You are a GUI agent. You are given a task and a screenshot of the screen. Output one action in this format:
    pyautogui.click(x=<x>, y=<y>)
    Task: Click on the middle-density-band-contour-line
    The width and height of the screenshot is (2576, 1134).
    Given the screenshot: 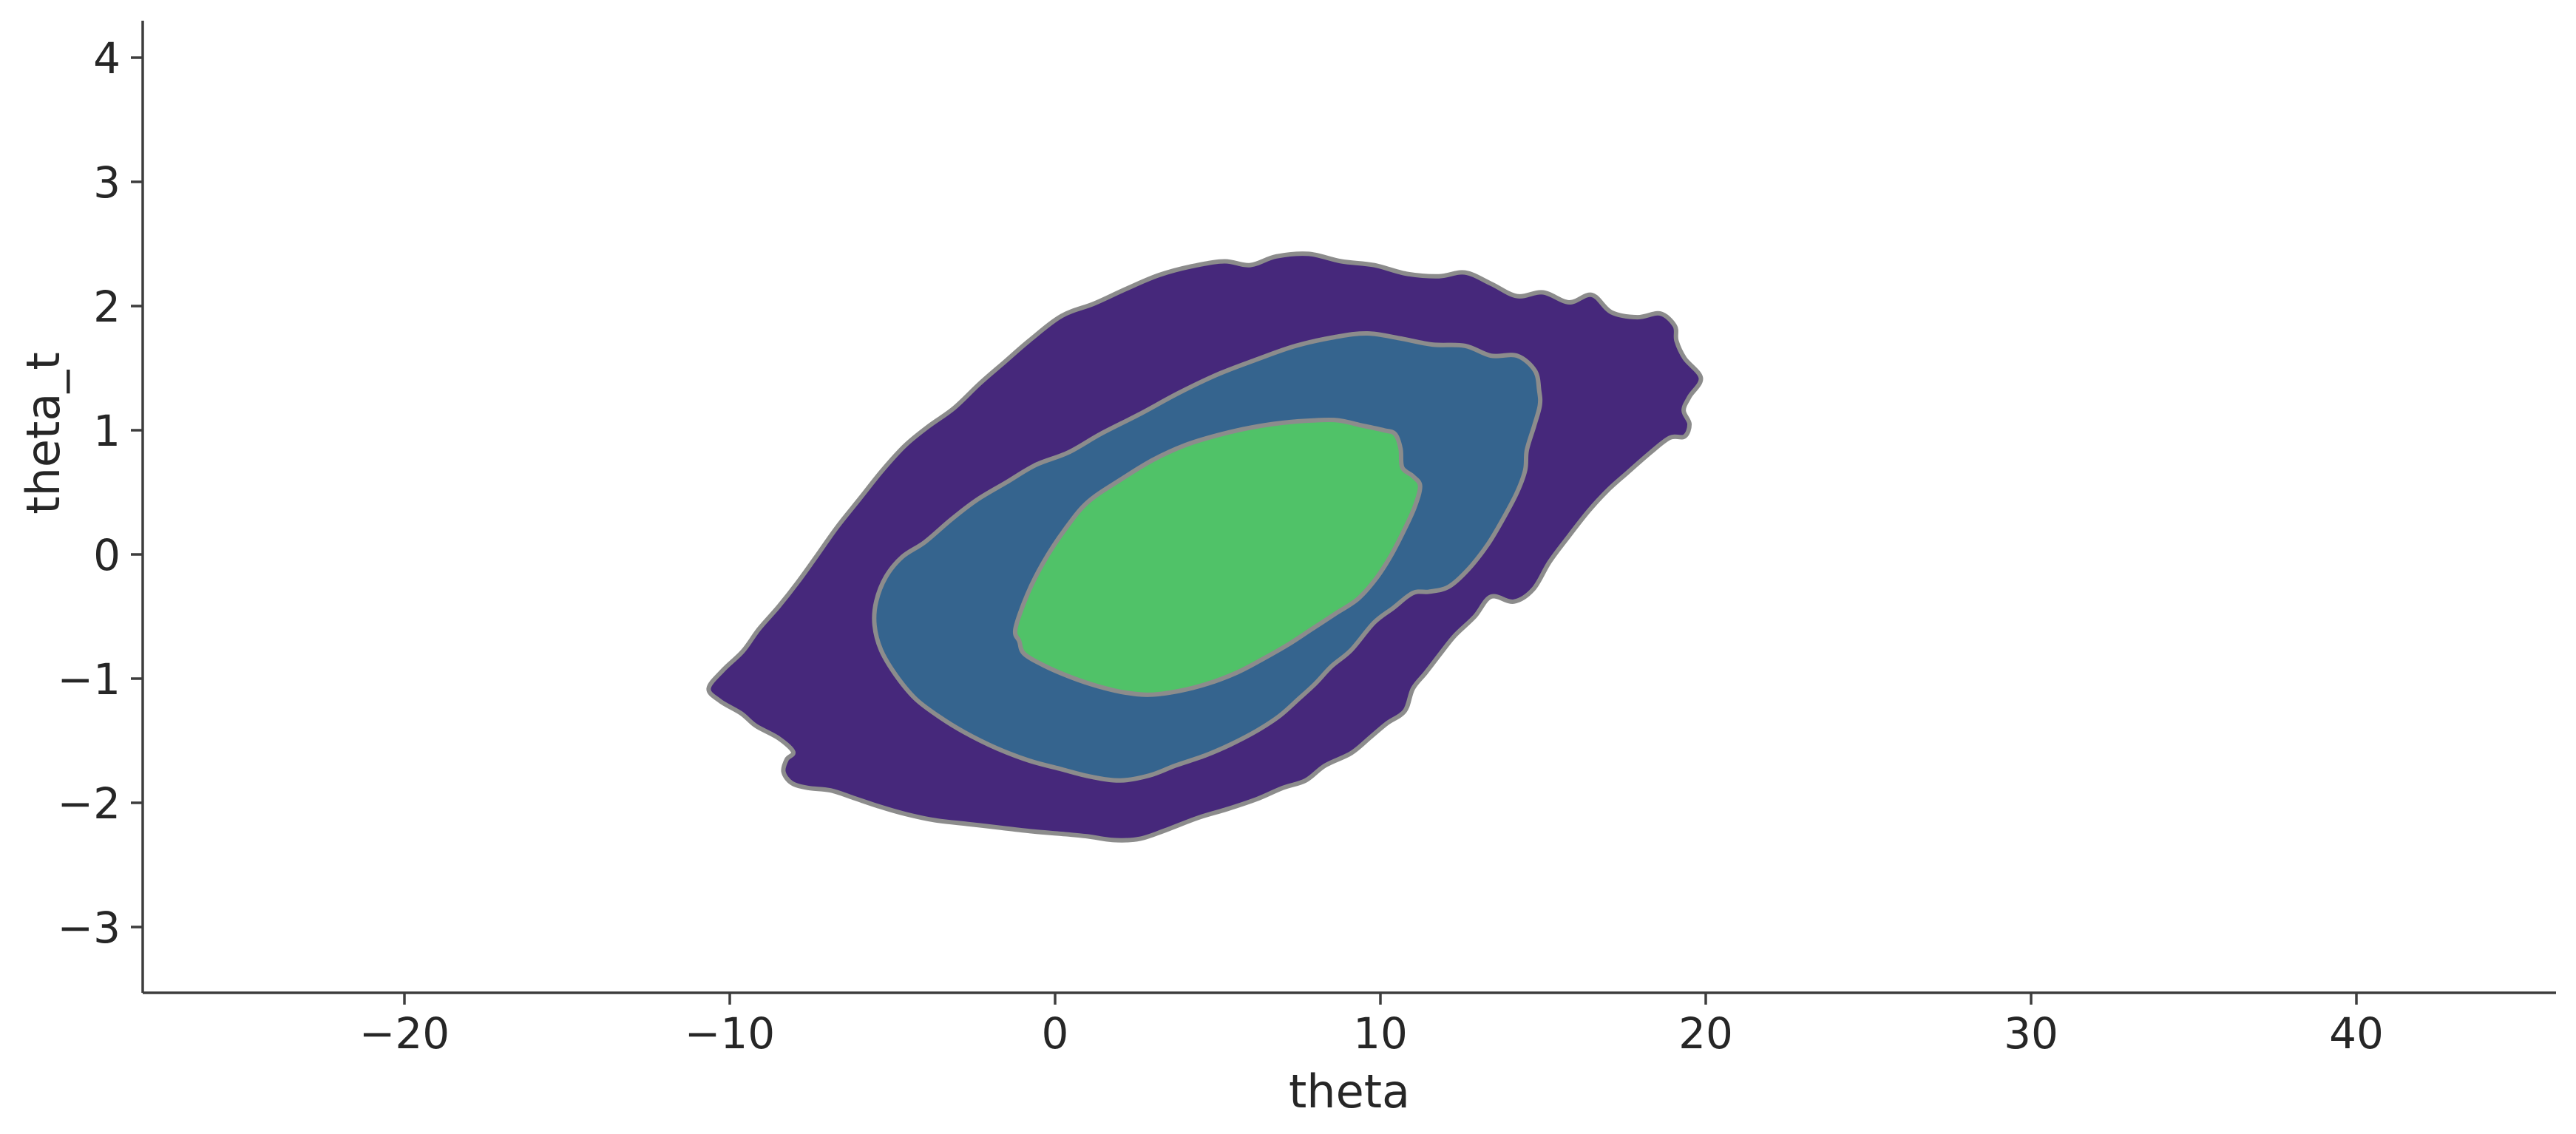 What is the action you would take?
    pyautogui.click(x=1207, y=556)
    